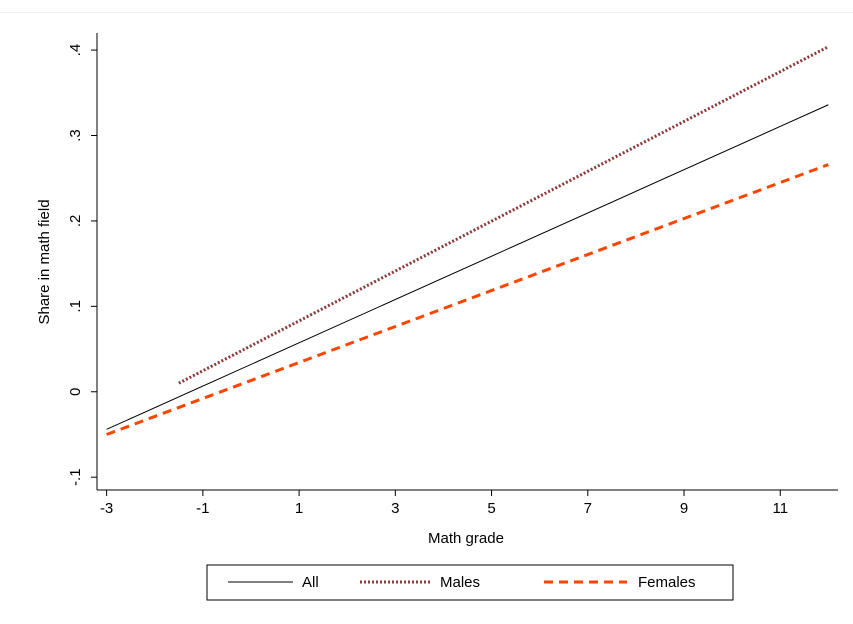 This screenshot has height=624, width=853. What do you see at coordinates (75, 392) in the screenshot?
I see `y-tick-label: 0` at bounding box center [75, 392].